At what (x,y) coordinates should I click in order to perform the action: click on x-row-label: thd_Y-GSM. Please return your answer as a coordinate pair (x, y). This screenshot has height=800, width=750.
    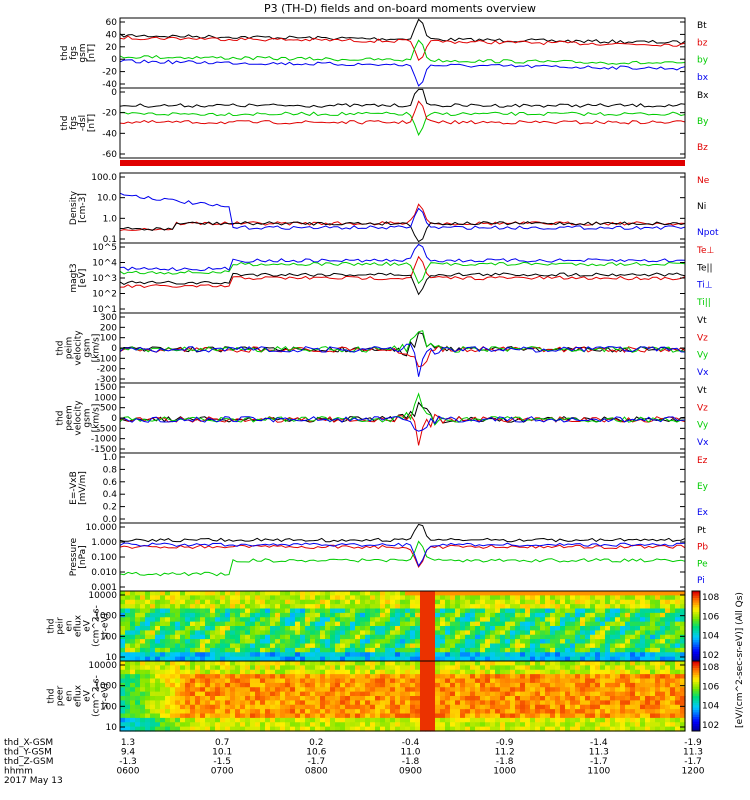
    Looking at the image, I should click on (28, 753).